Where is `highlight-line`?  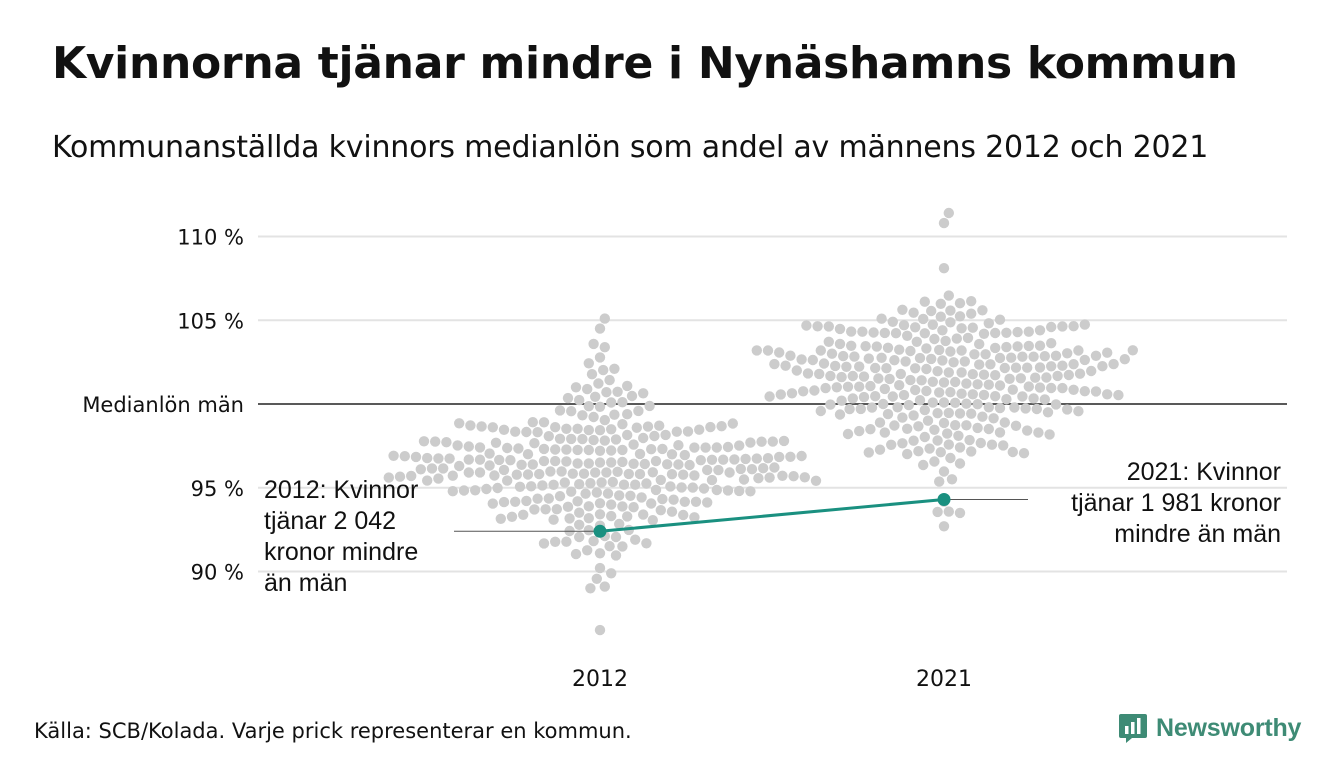 highlight-line is located at coordinates (772, 515).